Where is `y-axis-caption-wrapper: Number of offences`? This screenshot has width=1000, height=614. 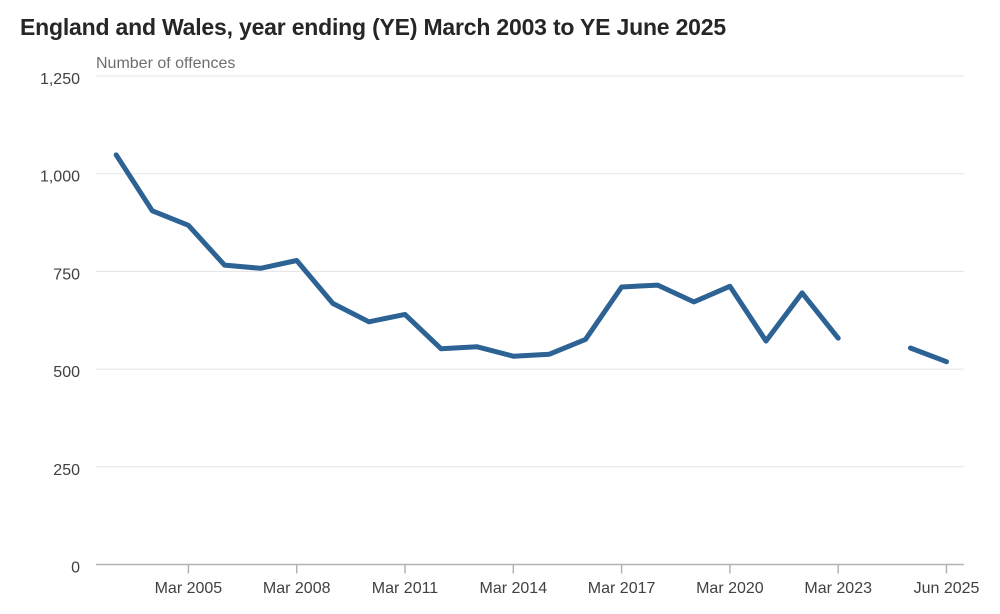
y-axis-caption-wrapper: Number of offences is located at coordinates (165, 66).